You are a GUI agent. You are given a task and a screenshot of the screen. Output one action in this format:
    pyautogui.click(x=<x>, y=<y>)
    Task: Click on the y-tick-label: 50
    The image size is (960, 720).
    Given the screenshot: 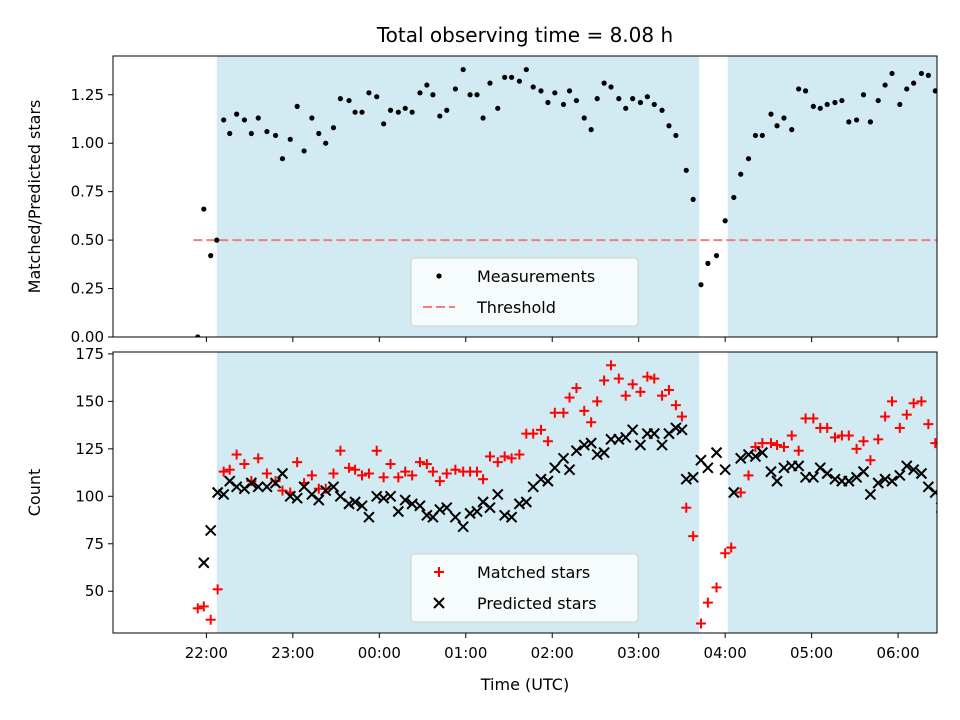 What is the action you would take?
    pyautogui.click(x=94, y=591)
    